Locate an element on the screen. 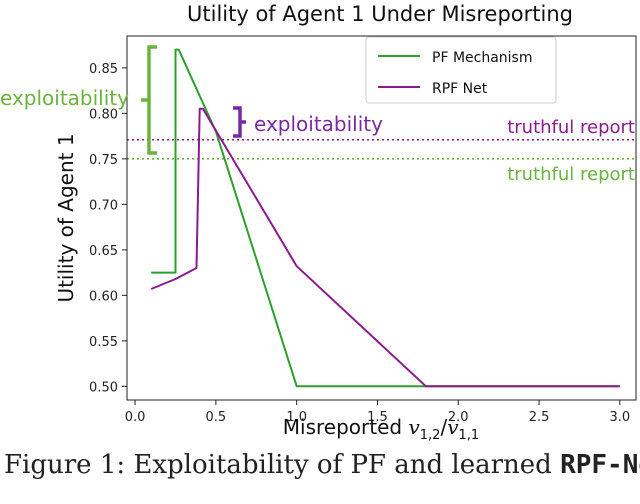 Image resolution: width=640 pixels, height=504 pixels. y-tick-label: 0.70 is located at coordinates (103, 205).